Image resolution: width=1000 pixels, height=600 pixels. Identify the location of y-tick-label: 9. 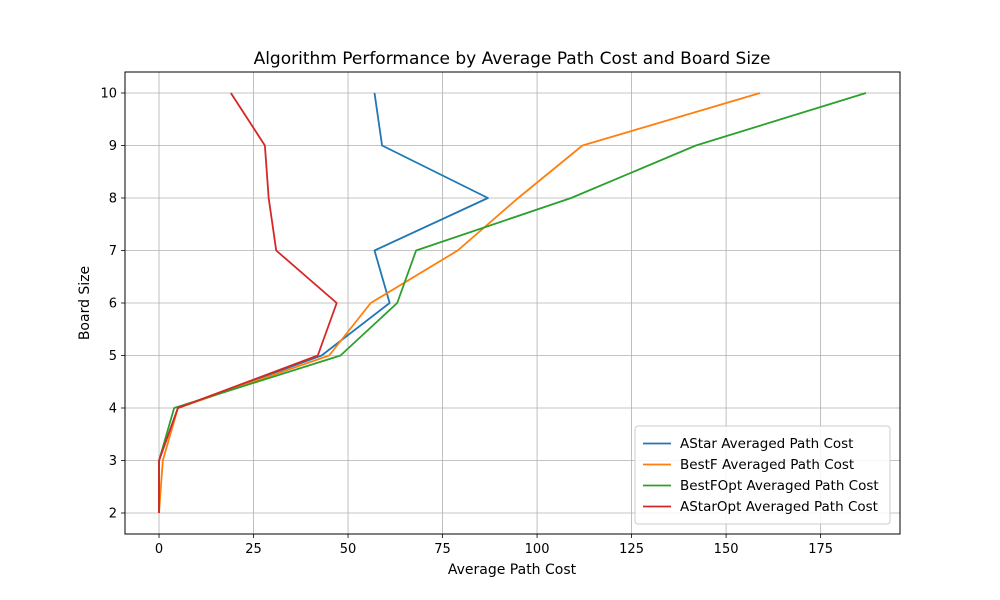
(113, 146).